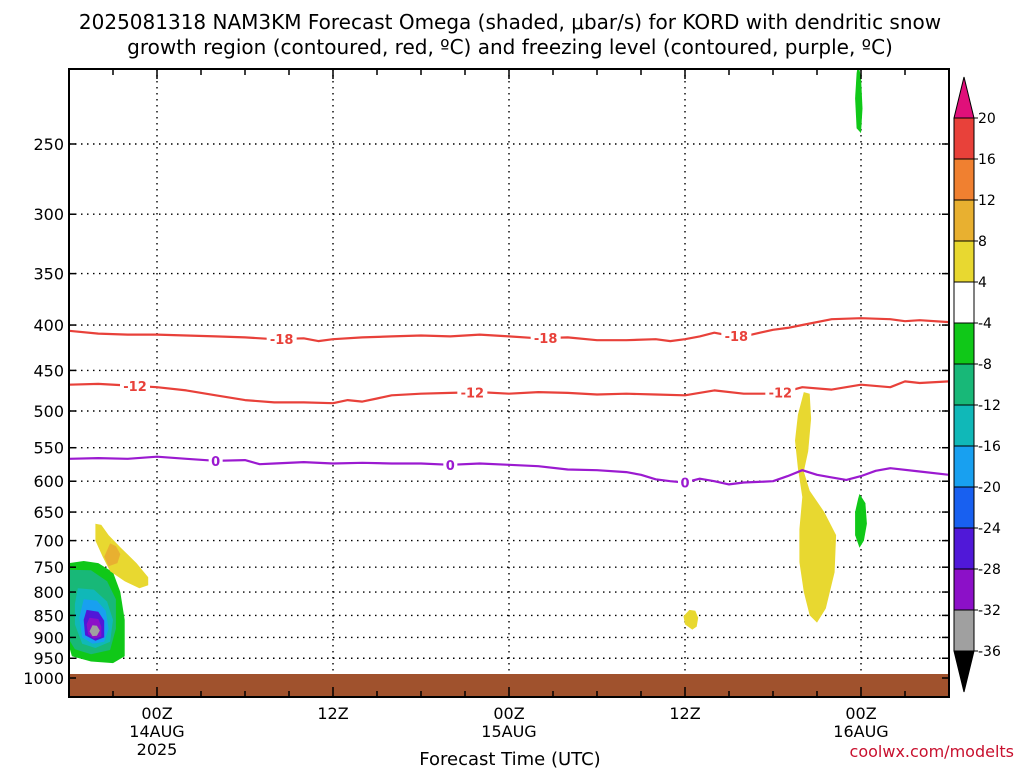 This screenshot has height=768, width=1024. I want to click on colorbar-label: -20, so click(989, 488).